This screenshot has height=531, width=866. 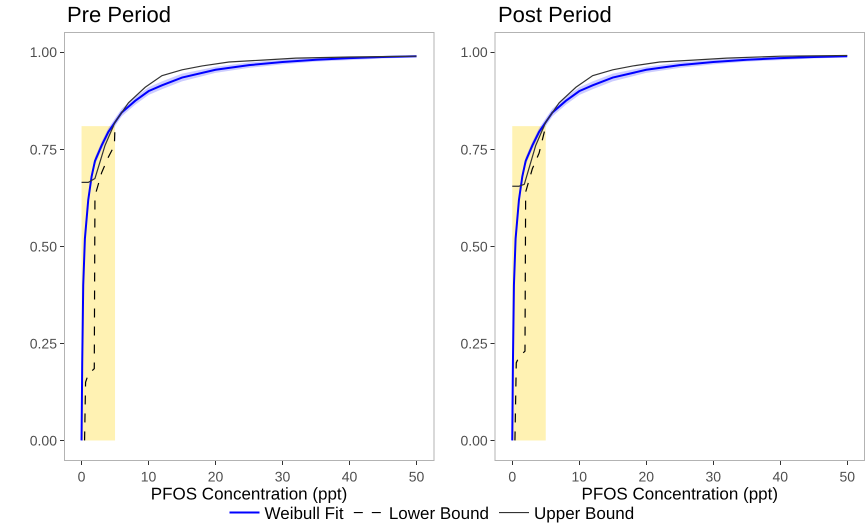 I want to click on legend-label: Lower Bound, so click(x=439, y=514).